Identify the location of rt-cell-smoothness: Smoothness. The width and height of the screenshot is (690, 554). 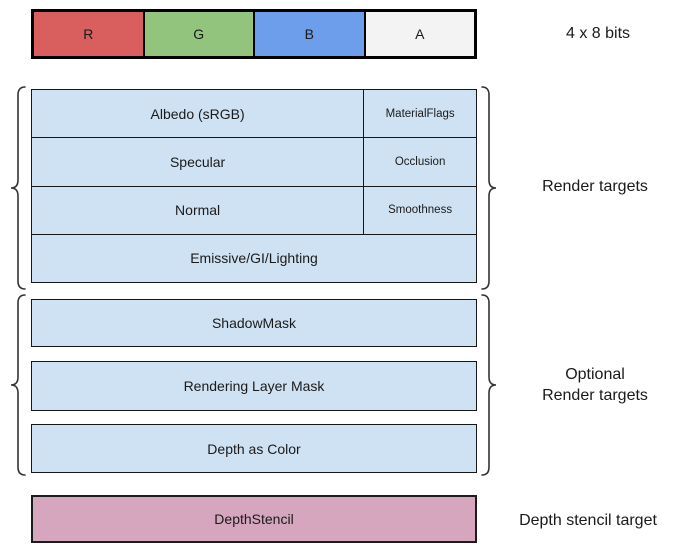
(419, 210).